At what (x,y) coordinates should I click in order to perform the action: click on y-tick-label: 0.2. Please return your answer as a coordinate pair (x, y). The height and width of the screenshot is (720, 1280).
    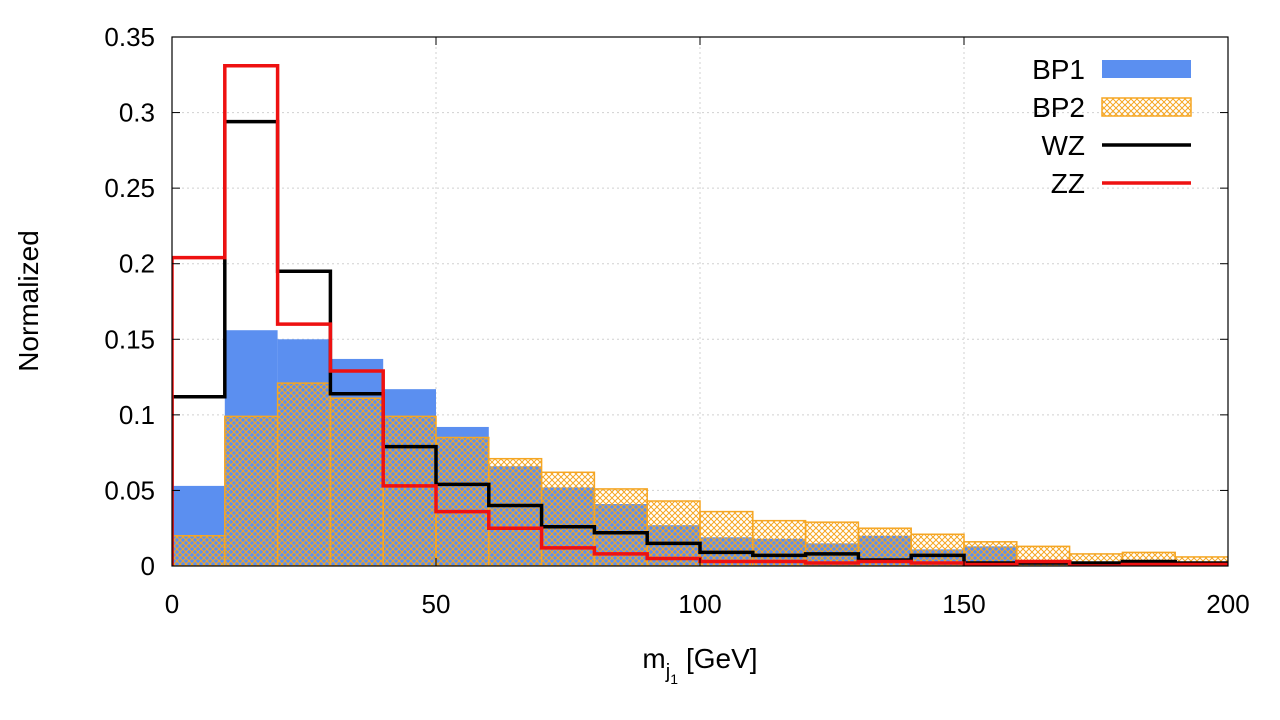
    Looking at the image, I should click on (137, 264).